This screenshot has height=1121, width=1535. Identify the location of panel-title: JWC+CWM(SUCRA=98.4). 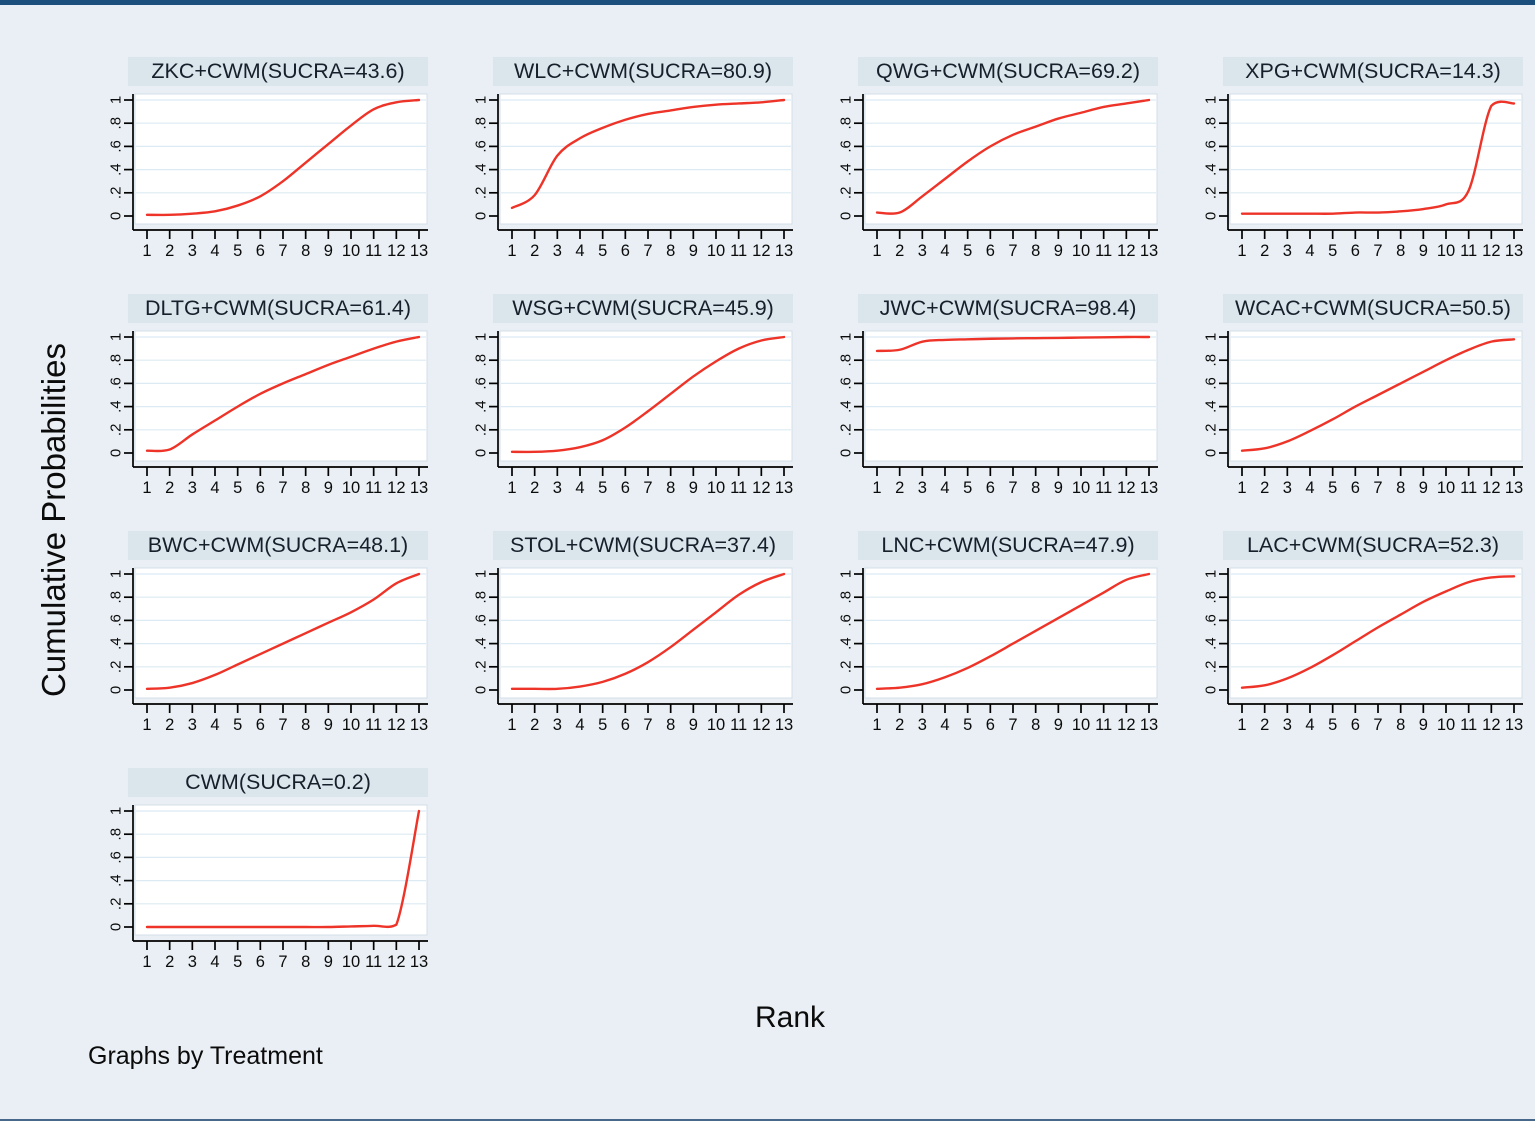
(1008, 308).